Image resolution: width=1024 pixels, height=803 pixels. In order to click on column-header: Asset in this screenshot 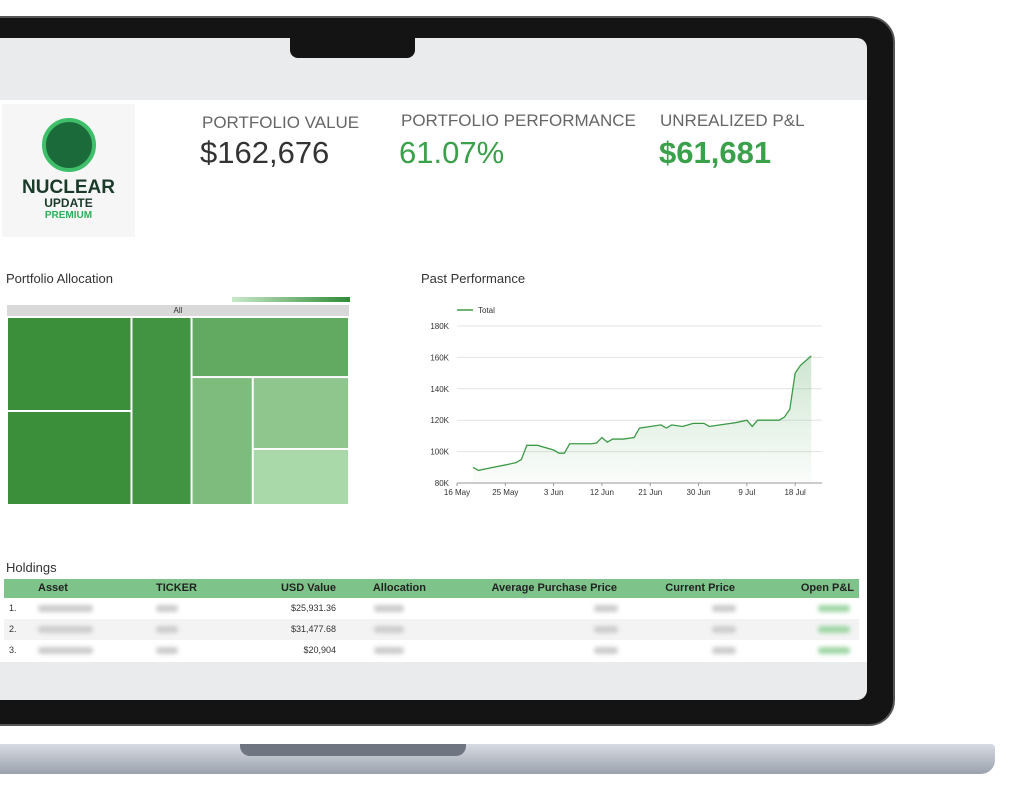, I will do `click(53, 588)`.